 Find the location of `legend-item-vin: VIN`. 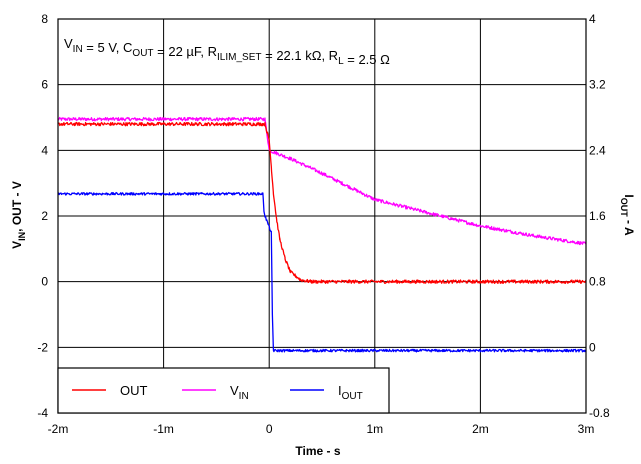

legend-item-vin: VIN is located at coordinates (215, 392).